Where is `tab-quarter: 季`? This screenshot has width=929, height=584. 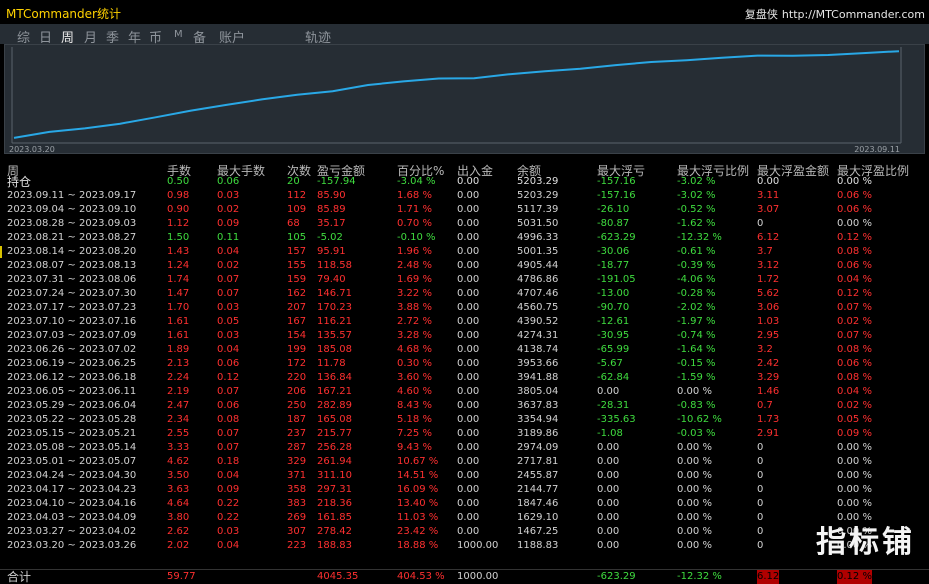 tab-quarter: 季 is located at coordinates (113, 38).